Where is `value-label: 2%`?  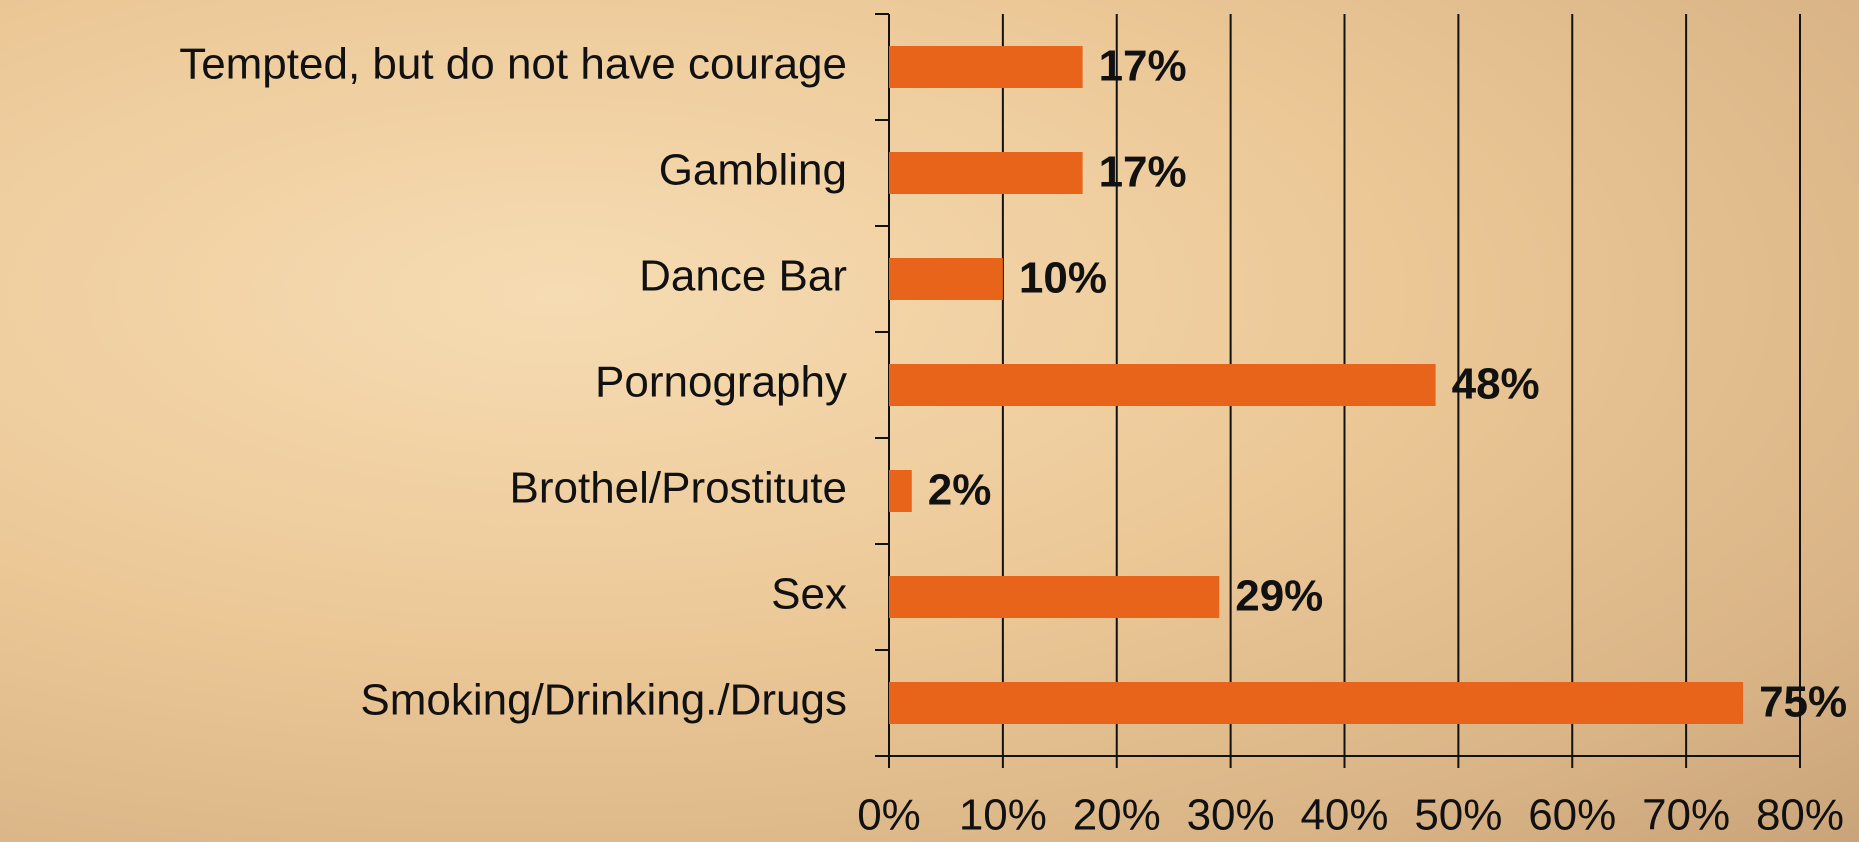 value-label: 2% is located at coordinates (960, 490).